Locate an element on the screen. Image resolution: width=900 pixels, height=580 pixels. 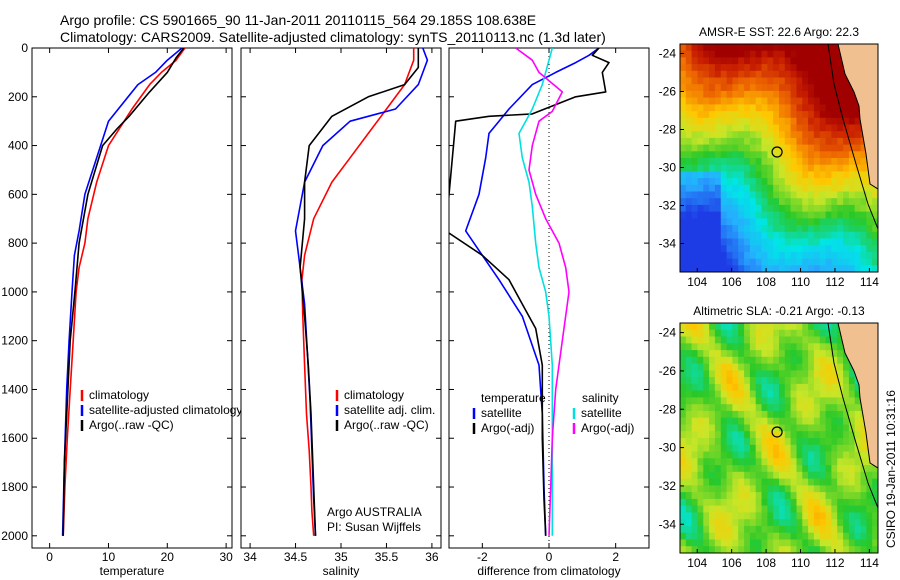
legend-heading: temperature is located at coordinates (513, 398).